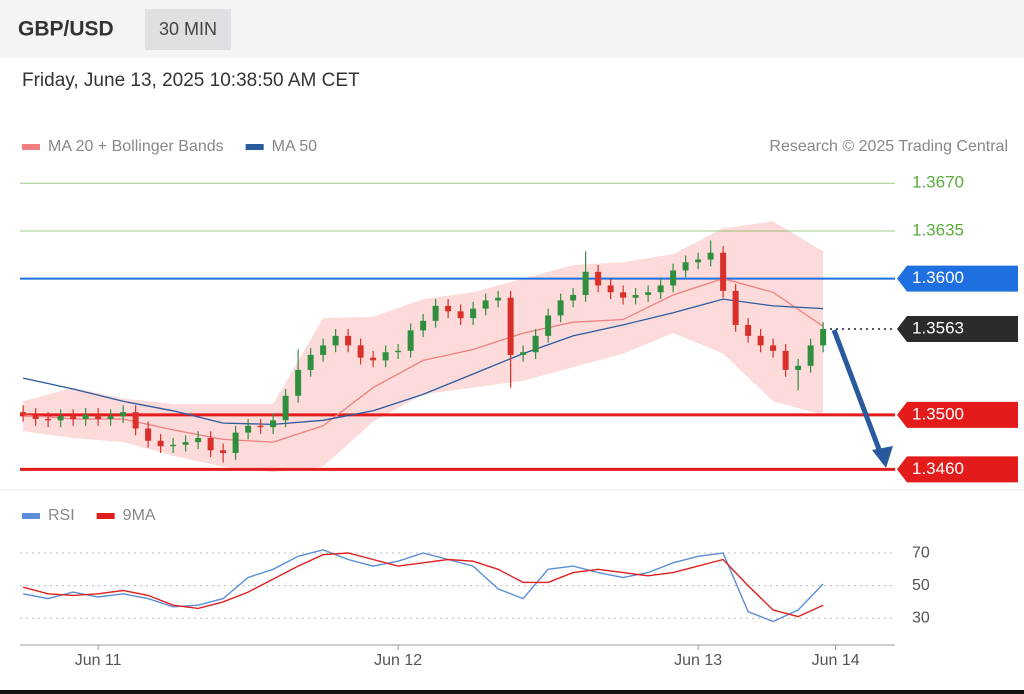 This screenshot has height=694, width=1024. Describe the element at coordinates (888, 146) in the screenshot. I see `credit: Research © 2025 Trading Central` at that location.